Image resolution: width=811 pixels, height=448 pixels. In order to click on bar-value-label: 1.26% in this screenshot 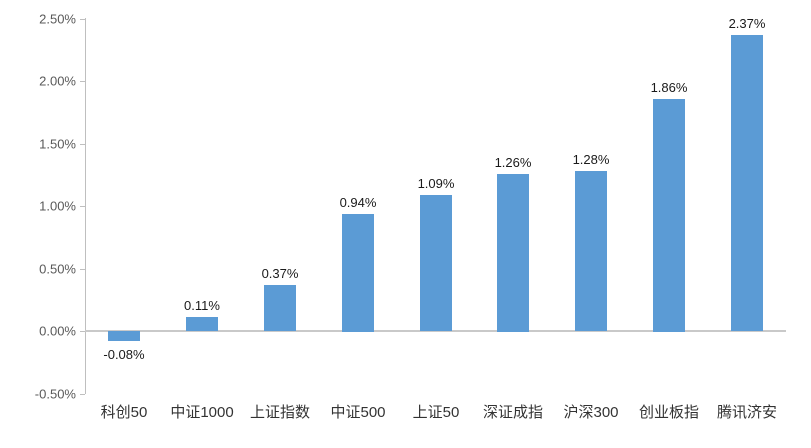, I will do `click(513, 162)`.